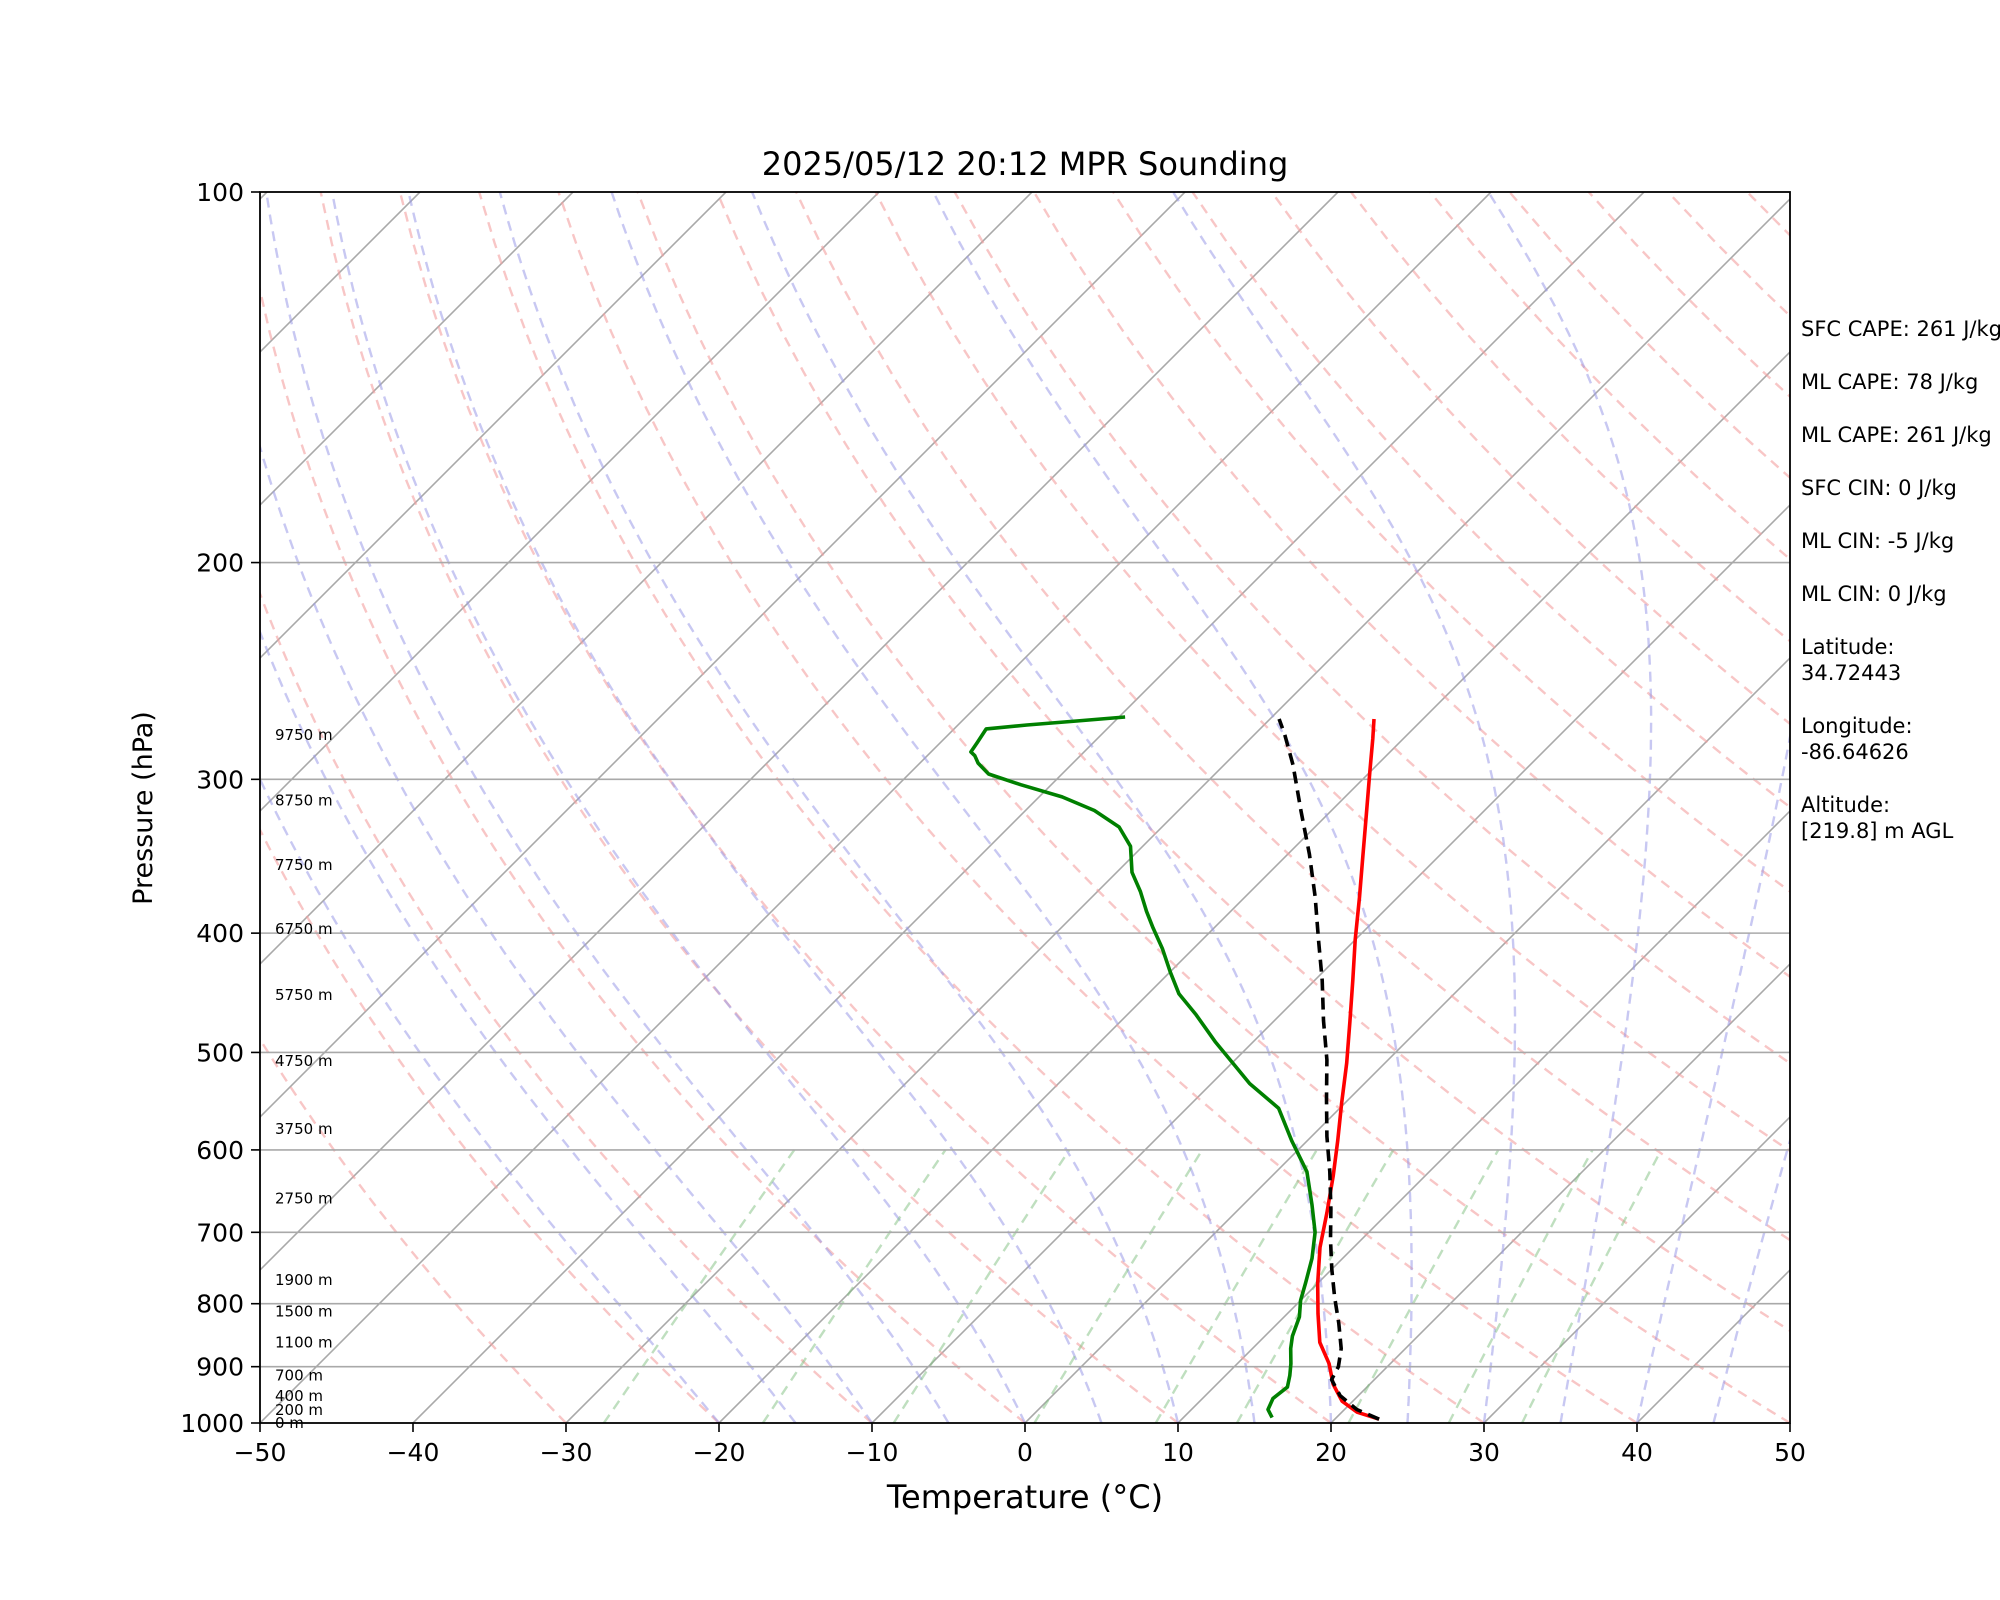 The width and height of the screenshot is (2000, 1600). What do you see at coordinates (1848, 647) in the screenshot?
I see `info-text: Latitude:` at bounding box center [1848, 647].